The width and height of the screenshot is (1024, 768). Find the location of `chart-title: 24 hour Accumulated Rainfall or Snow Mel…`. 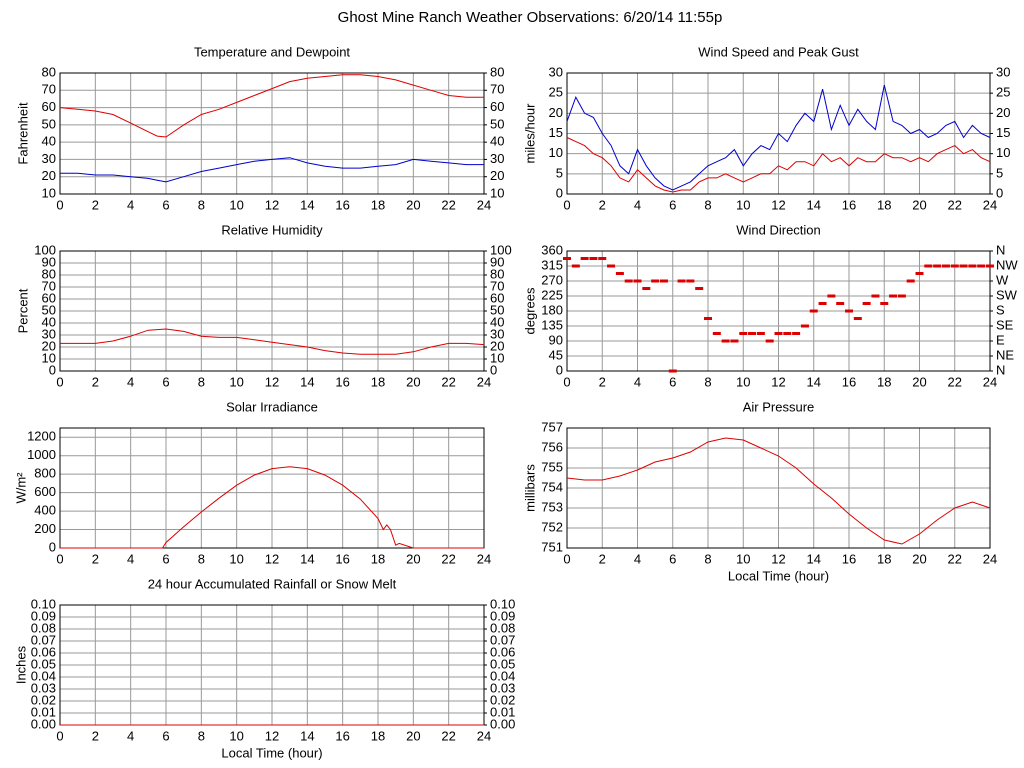

chart-title: 24 hour Accumulated Rainfall or Snow Mel… is located at coordinates (272, 583).